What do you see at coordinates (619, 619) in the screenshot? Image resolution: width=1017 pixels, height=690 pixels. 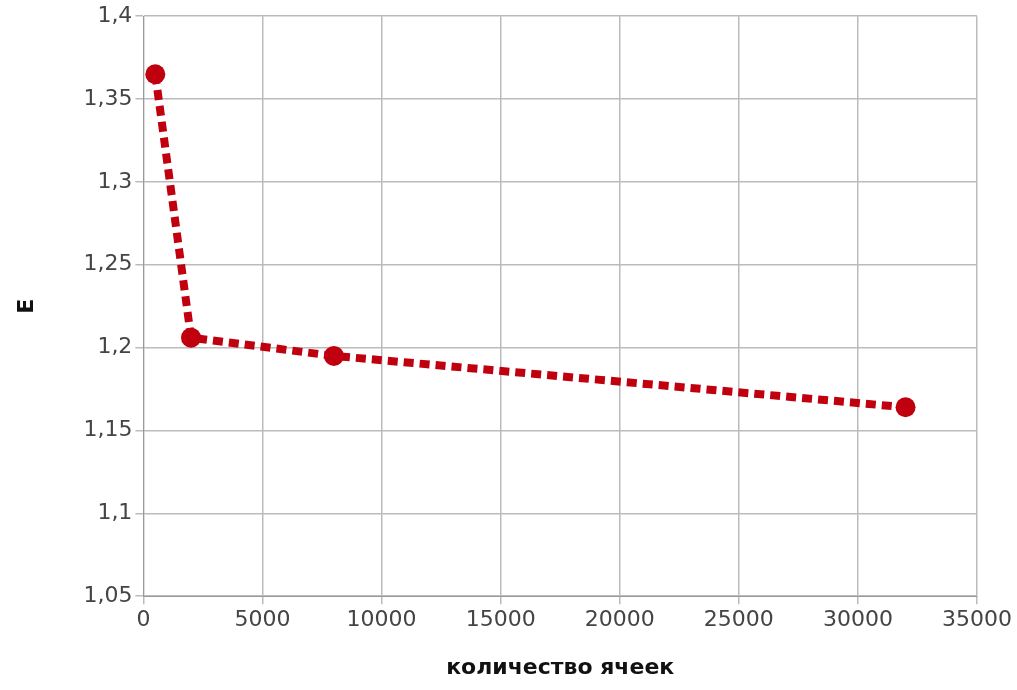 I see `x-tick-label: 20000` at bounding box center [619, 619].